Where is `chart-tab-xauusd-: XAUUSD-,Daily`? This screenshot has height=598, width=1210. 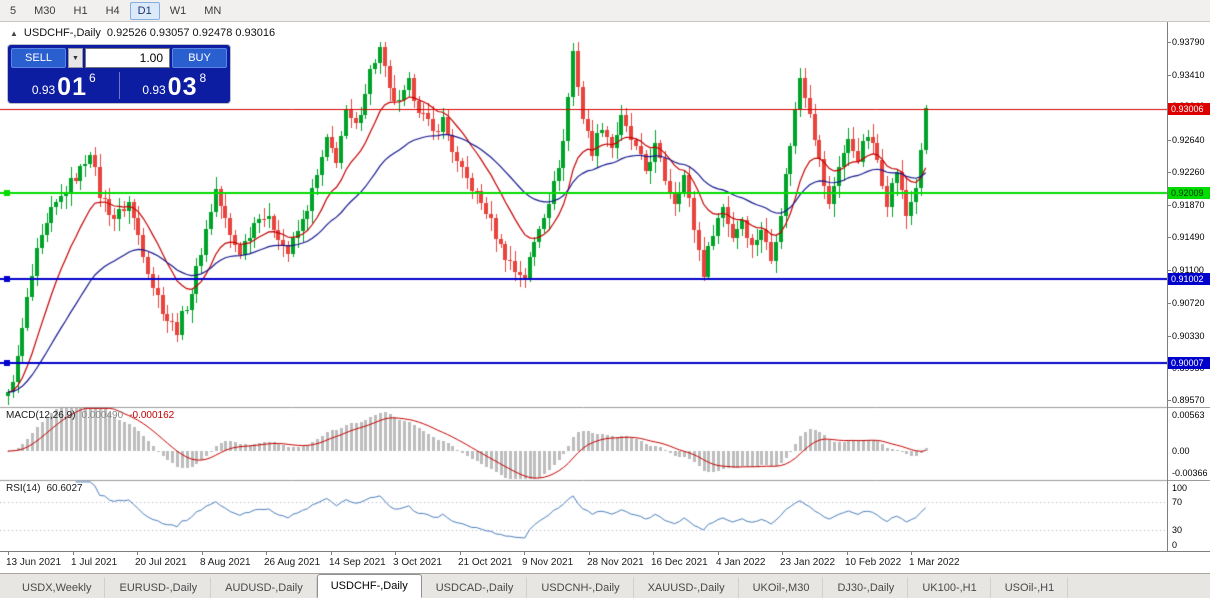 chart-tab-xauusd-: XAUUSD-,Daily is located at coordinates (686, 587).